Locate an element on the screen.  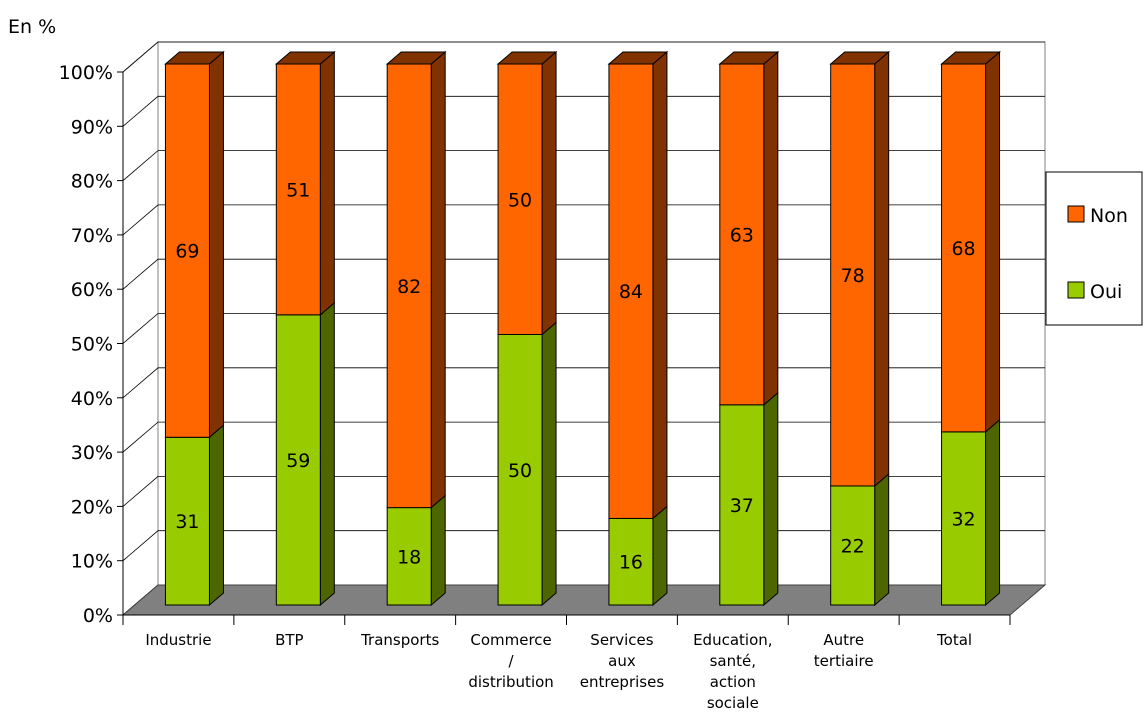
x-category-label-line: Transports is located at coordinates (399, 640).